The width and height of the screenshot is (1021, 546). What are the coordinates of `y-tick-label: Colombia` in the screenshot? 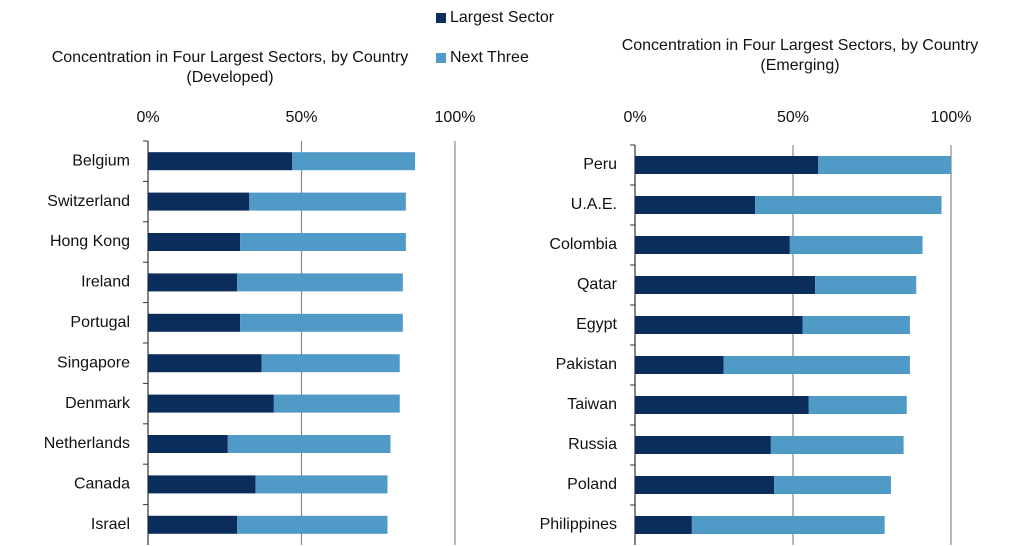 It's located at (583, 244).